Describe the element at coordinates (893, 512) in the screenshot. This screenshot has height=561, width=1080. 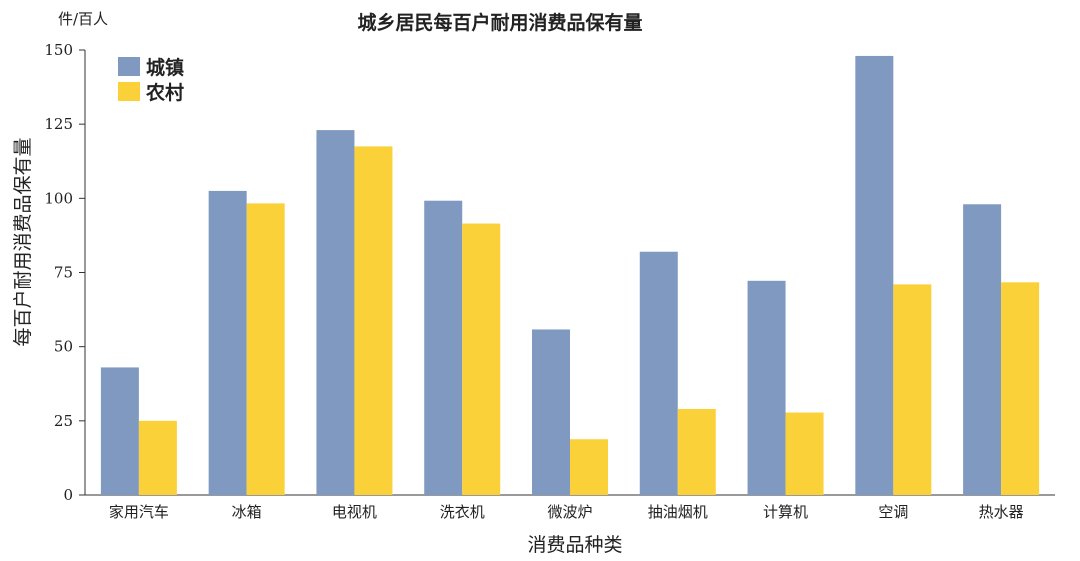
I see `x-tick-label: 空调` at that location.